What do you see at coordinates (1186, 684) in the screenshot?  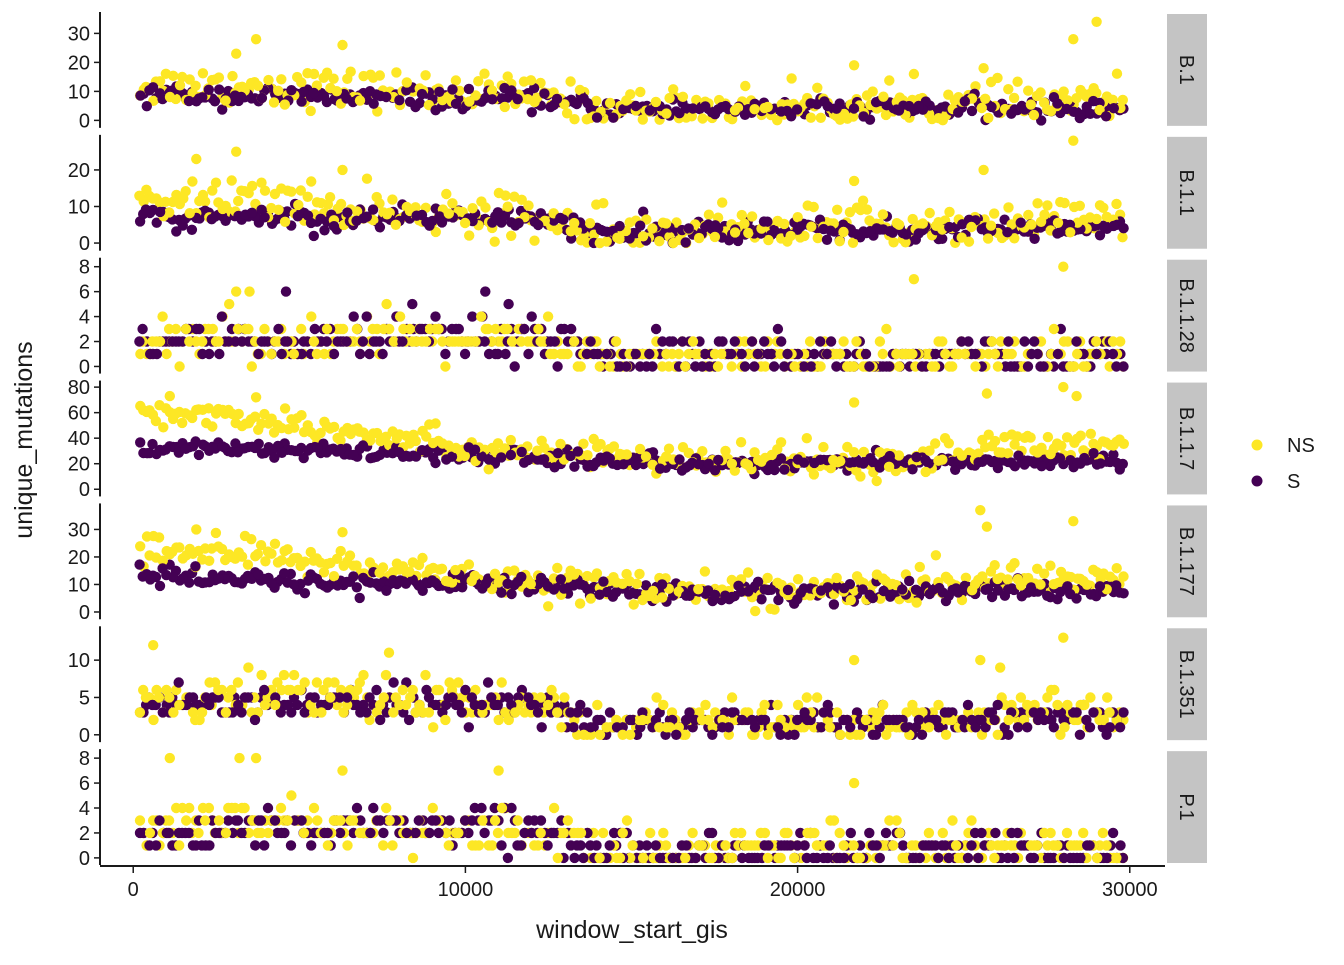 I see `facet-strip-label: B.1.351` at bounding box center [1186, 684].